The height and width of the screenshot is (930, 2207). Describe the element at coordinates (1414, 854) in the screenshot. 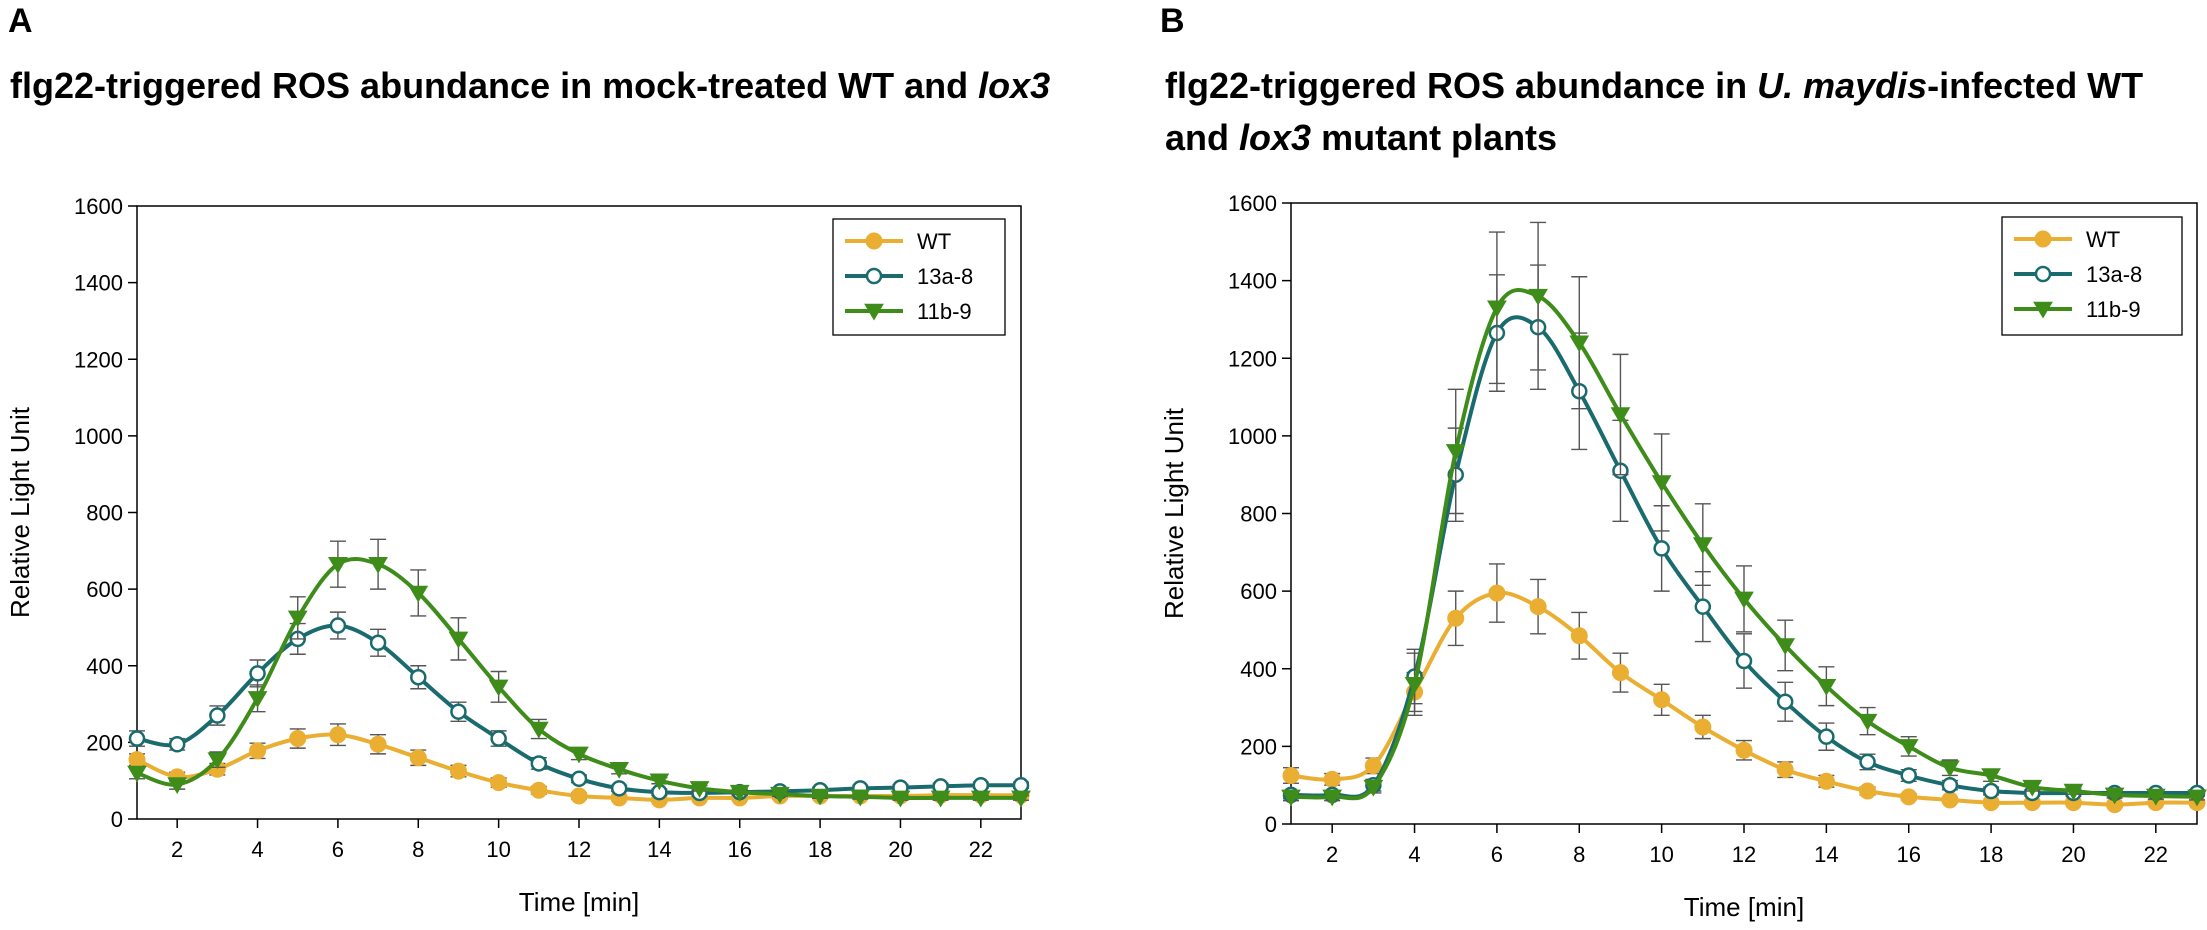

I see `x-tick-label: 4` at that location.